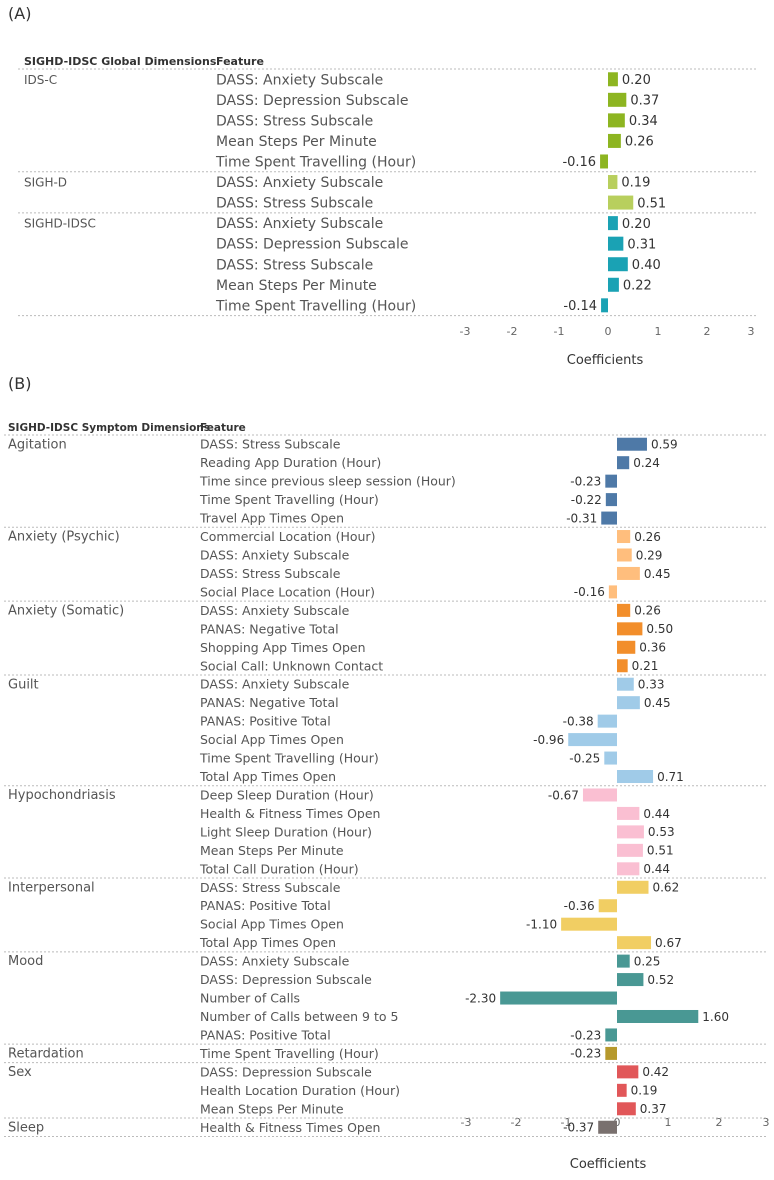 This screenshot has height=1180, width=774. I want to click on panel-a-value-label: -0.16, so click(579, 162).